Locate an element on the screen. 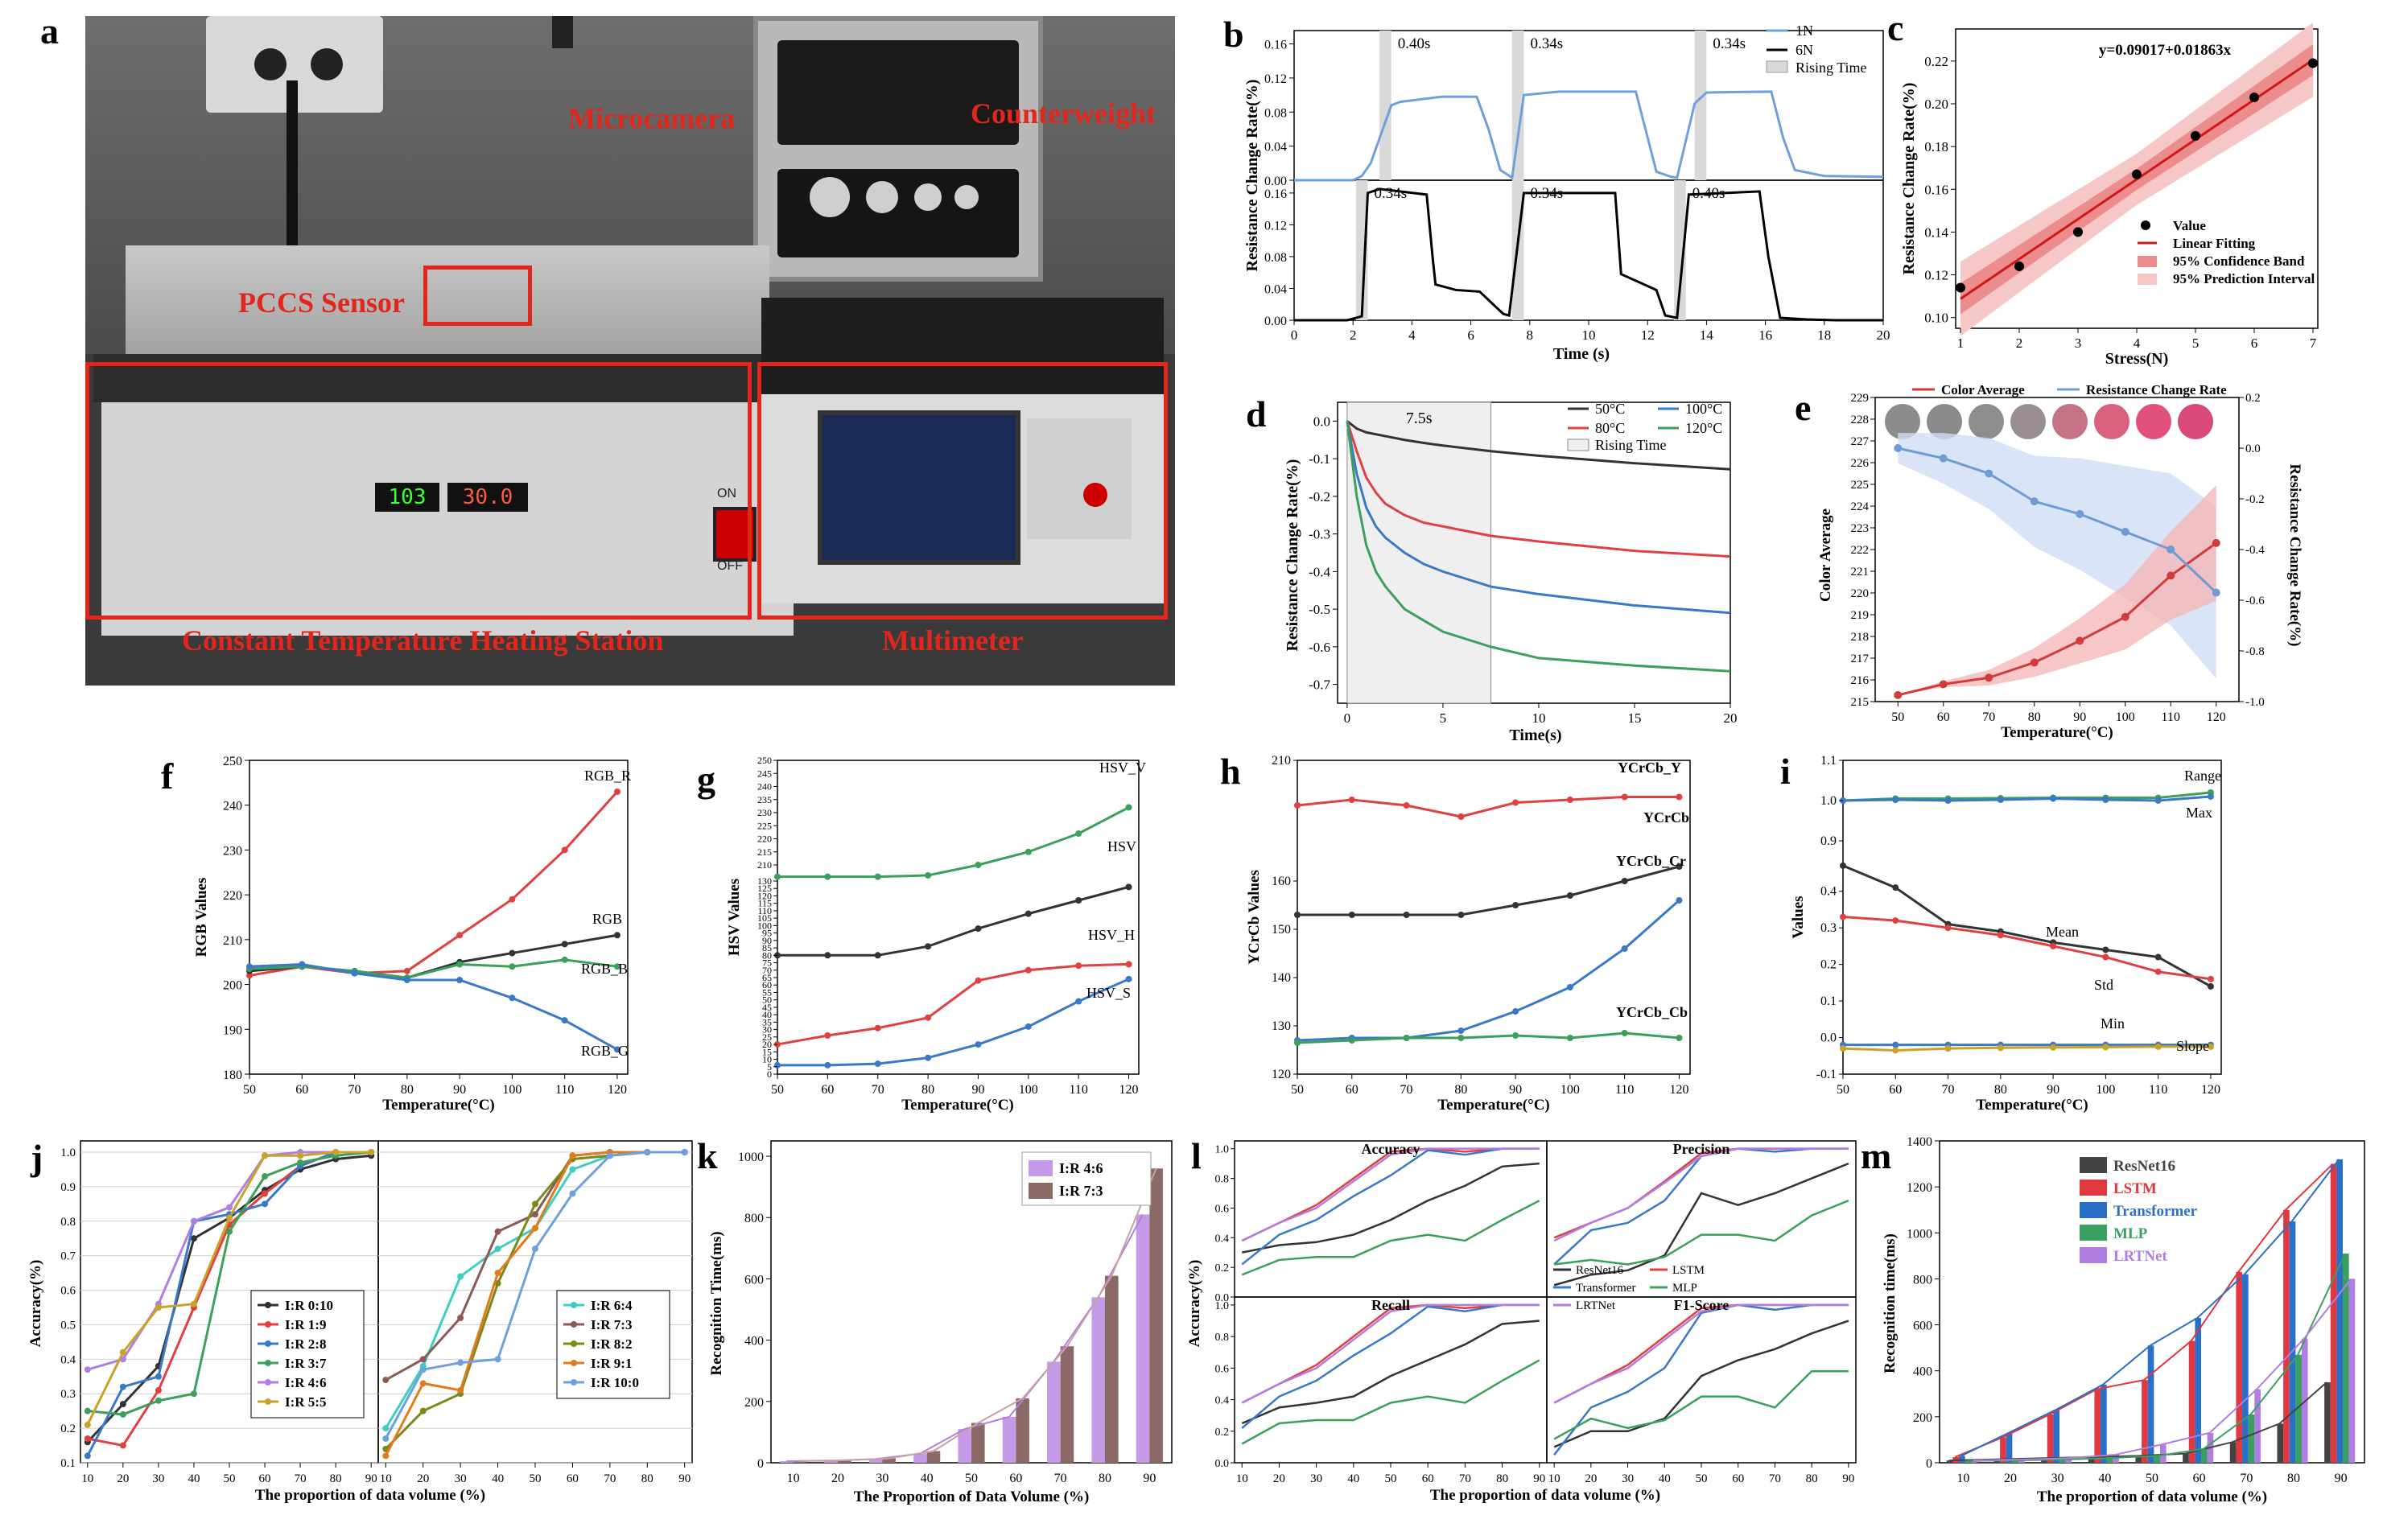  series-YCrCb_Y is located at coordinates (1488, 807).